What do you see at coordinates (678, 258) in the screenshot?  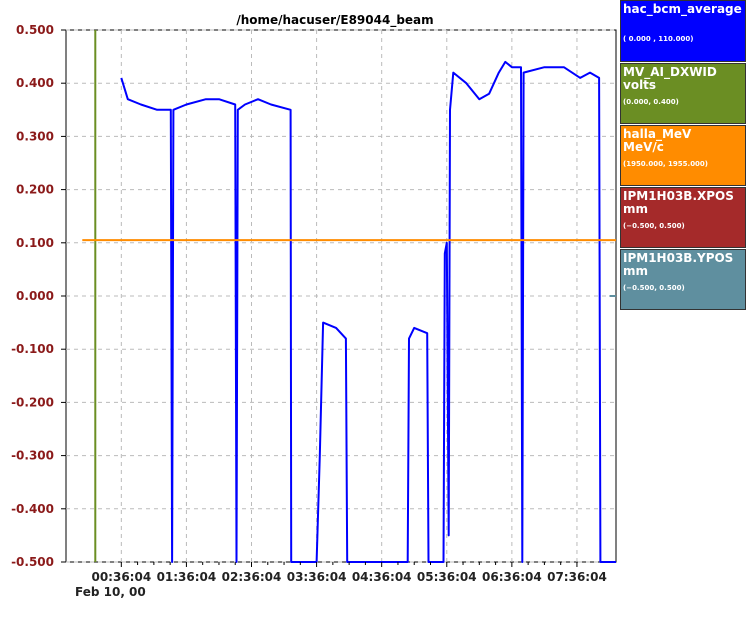 I see `legend-item-name: IPM1H03B.YPOS` at bounding box center [678, 258].